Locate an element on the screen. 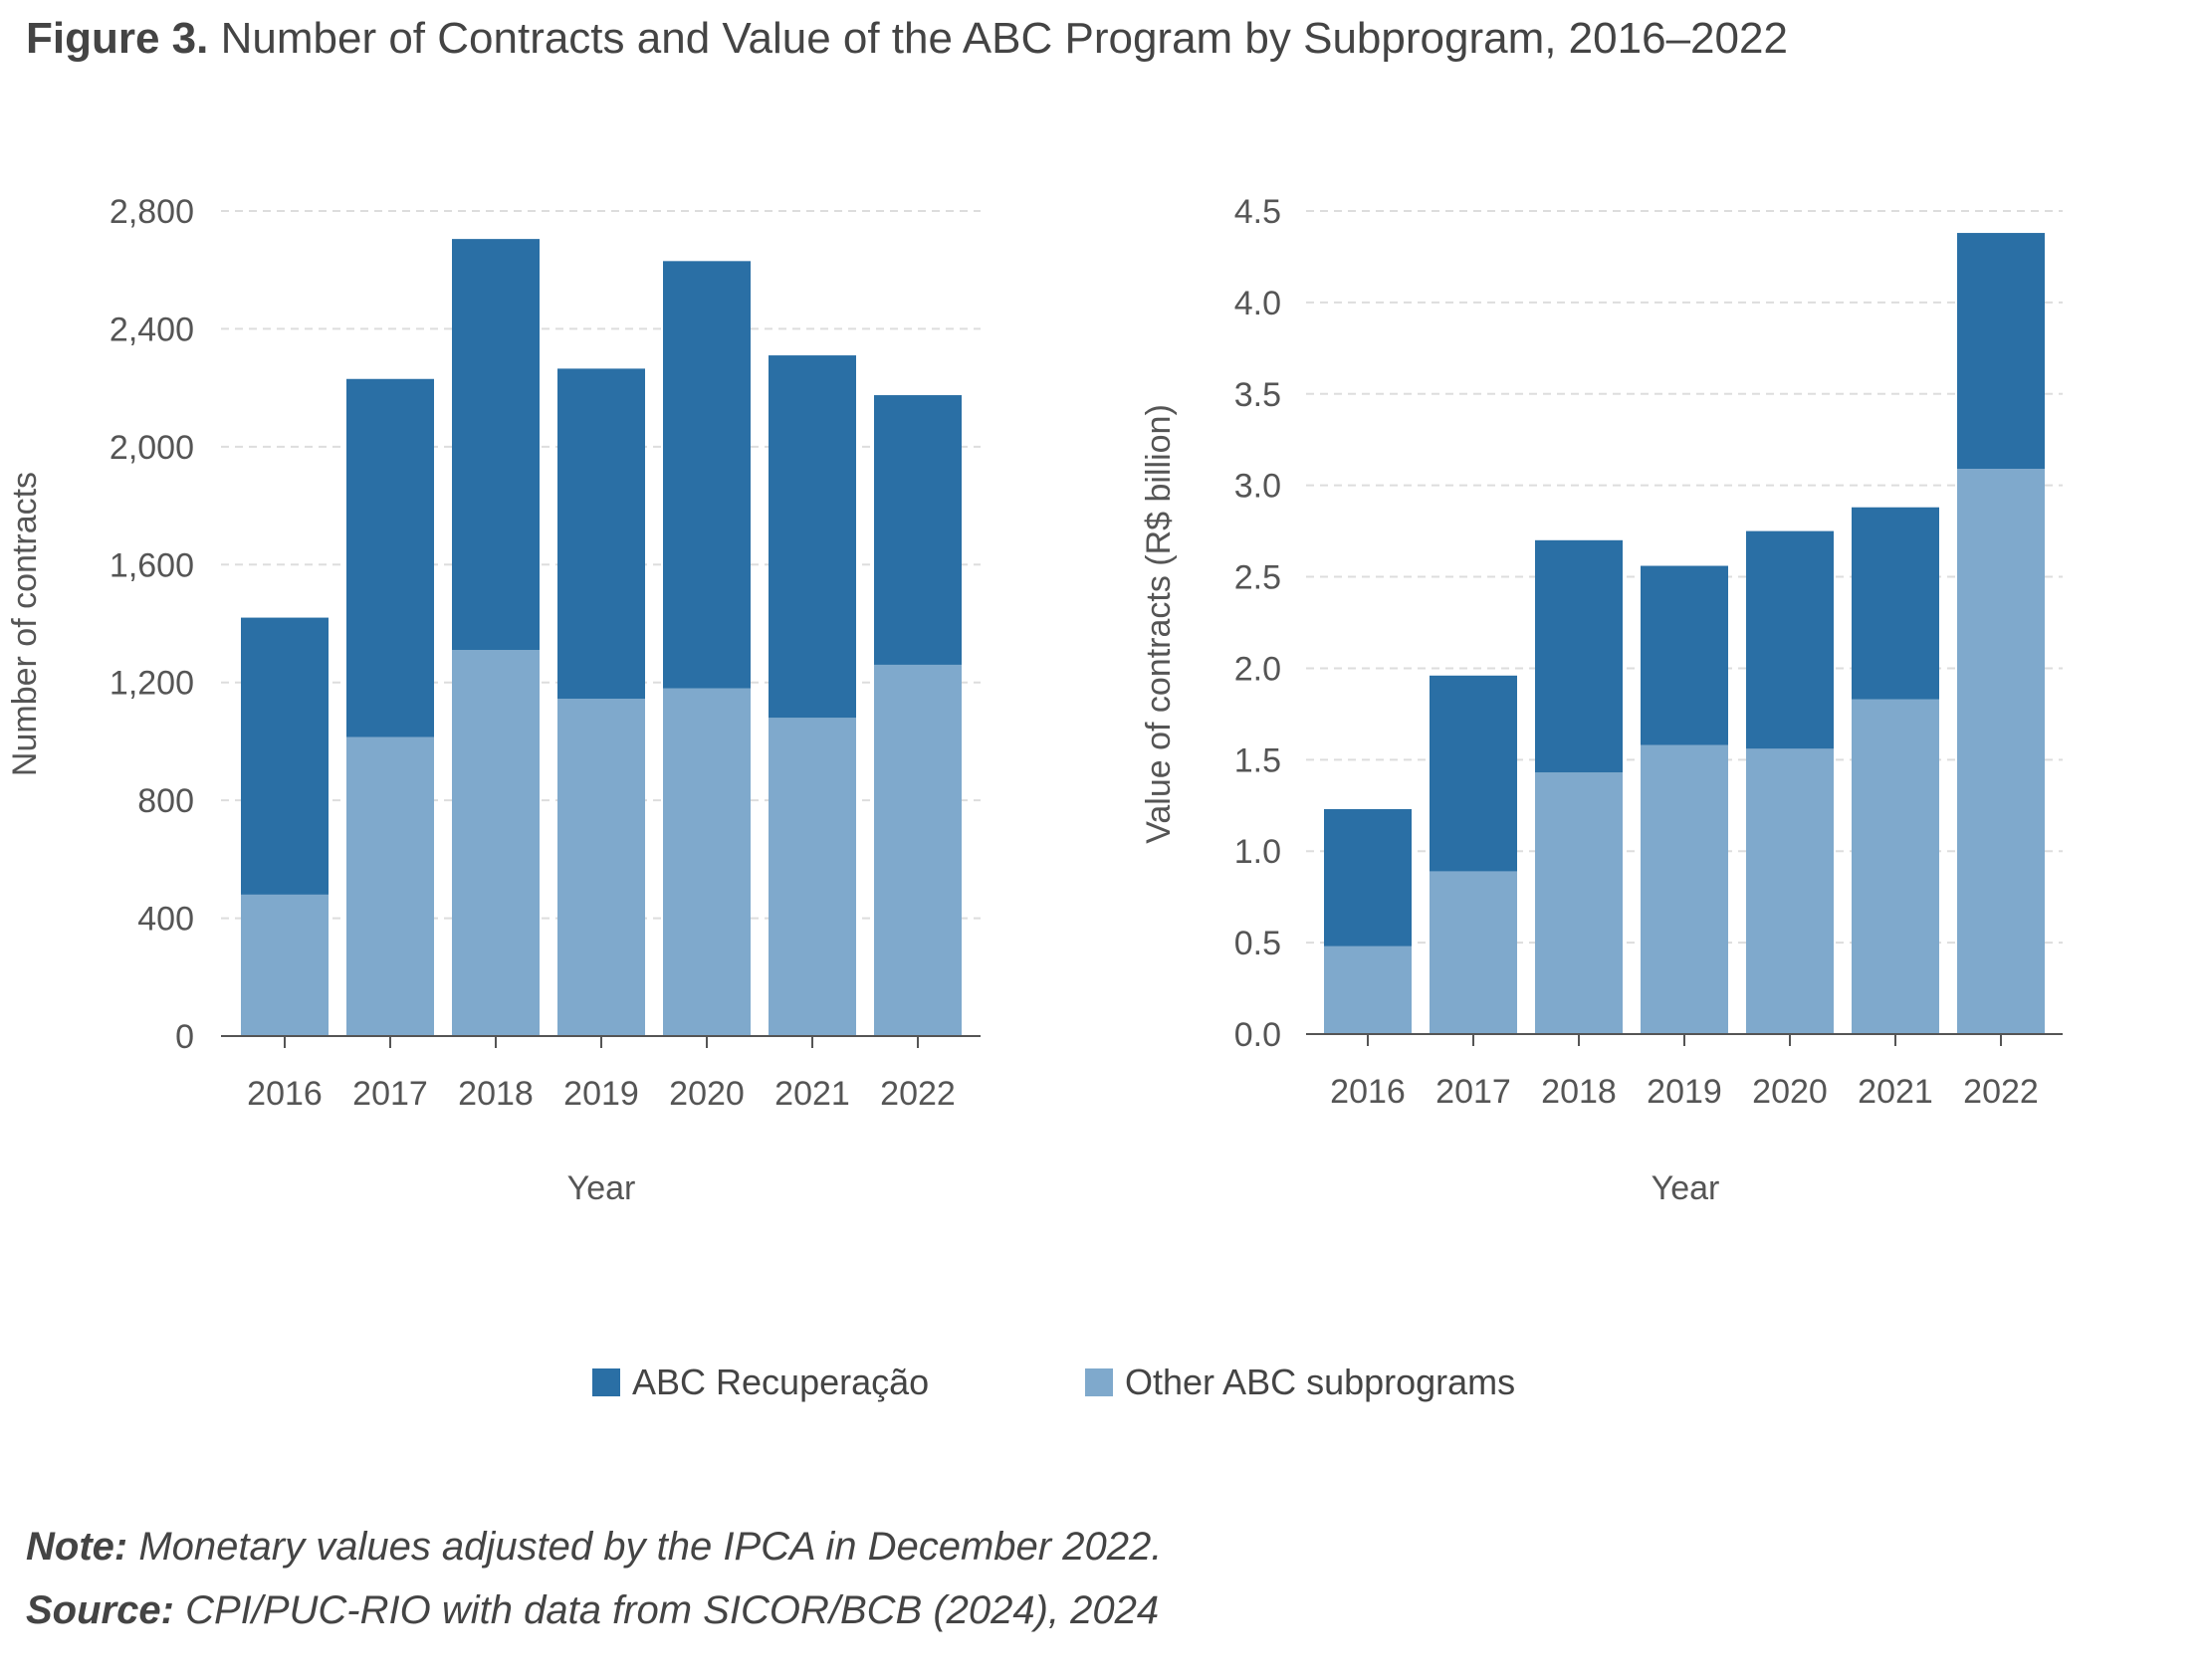  legend-item-other-subprograms: Other ABC subprograms is located at coordinates (1300, 1382).